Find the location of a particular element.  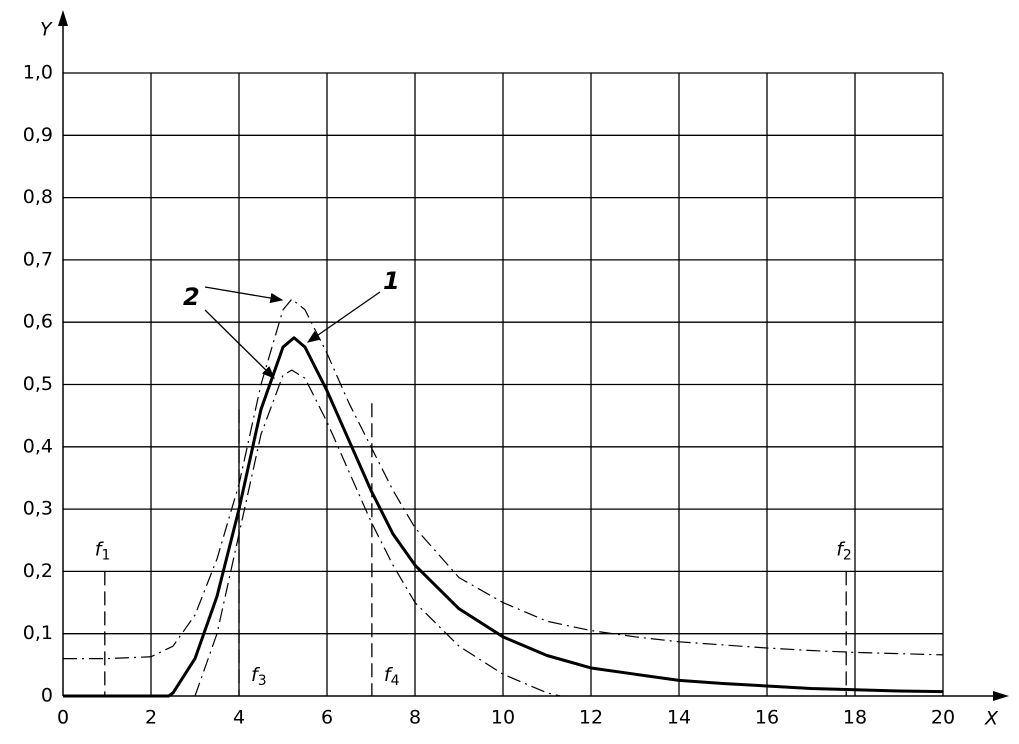

y-tick-label: 1,0 is located at coordinates (38, 73).